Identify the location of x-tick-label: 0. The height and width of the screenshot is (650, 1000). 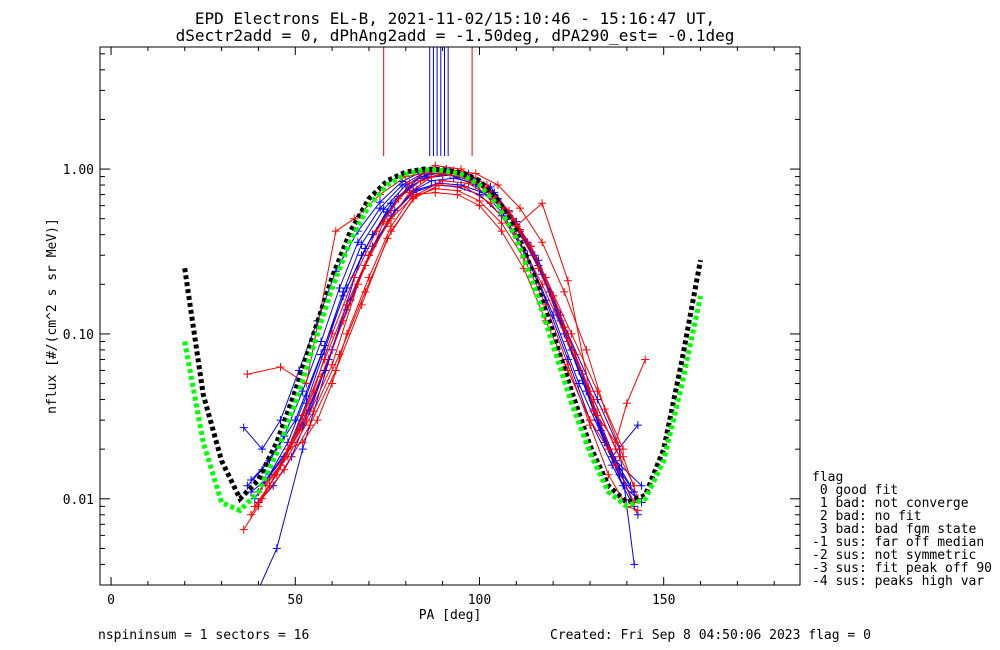
(111, 600).